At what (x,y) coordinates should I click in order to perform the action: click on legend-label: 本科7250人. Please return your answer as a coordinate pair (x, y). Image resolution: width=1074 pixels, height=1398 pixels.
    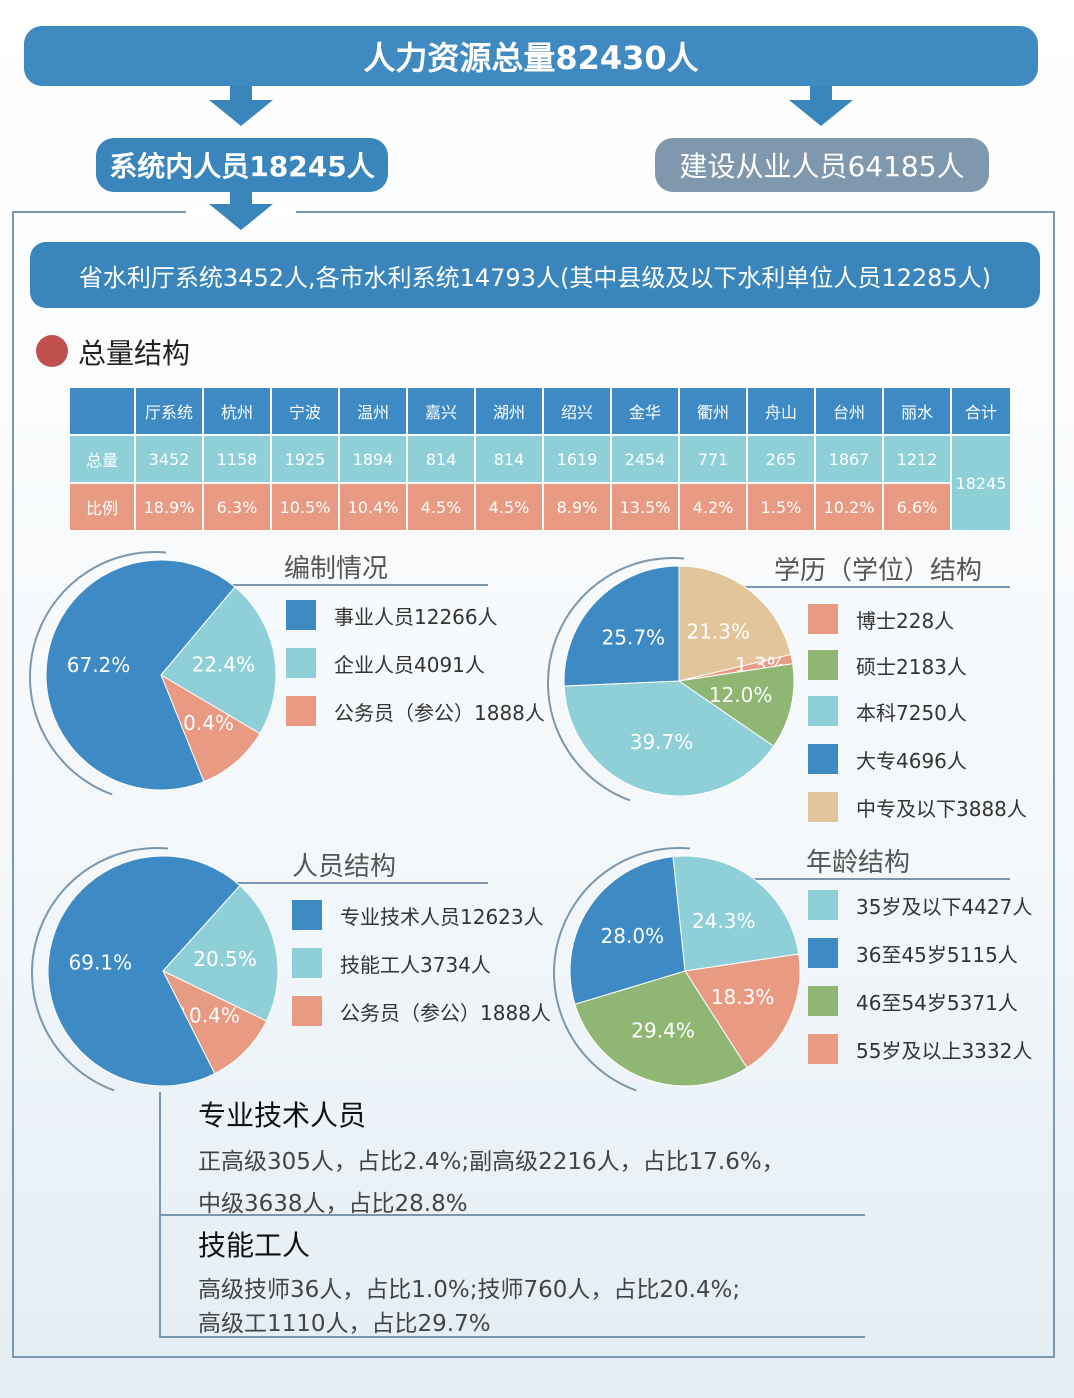
    Looking at the image, I should click on (911, 712).